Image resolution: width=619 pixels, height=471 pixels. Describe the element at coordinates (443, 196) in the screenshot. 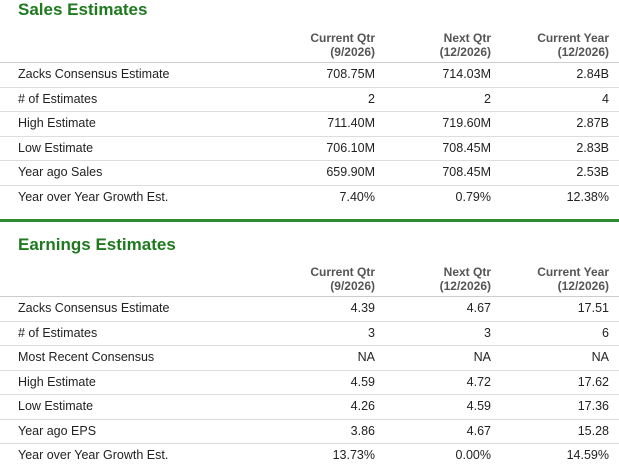

I see `row-value: 0.79%` at that location.